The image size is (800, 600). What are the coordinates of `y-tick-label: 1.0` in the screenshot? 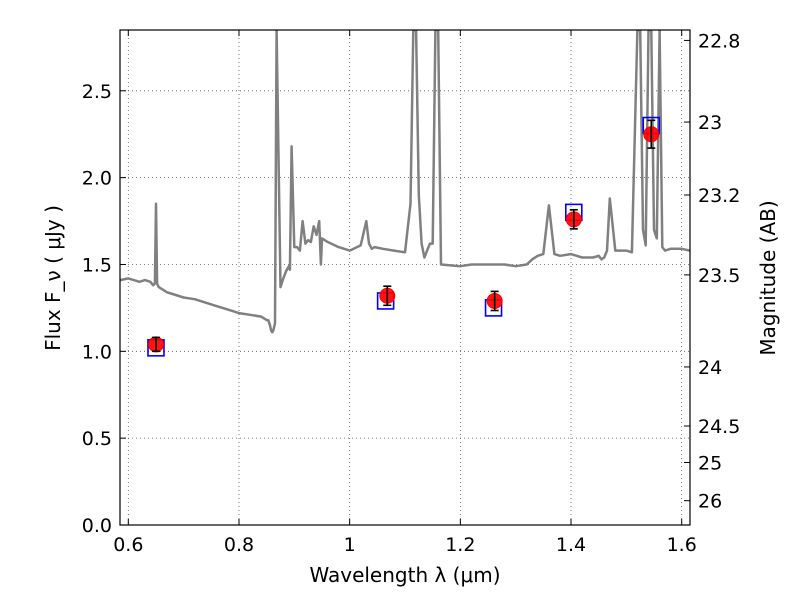 It's located at (97, 352).